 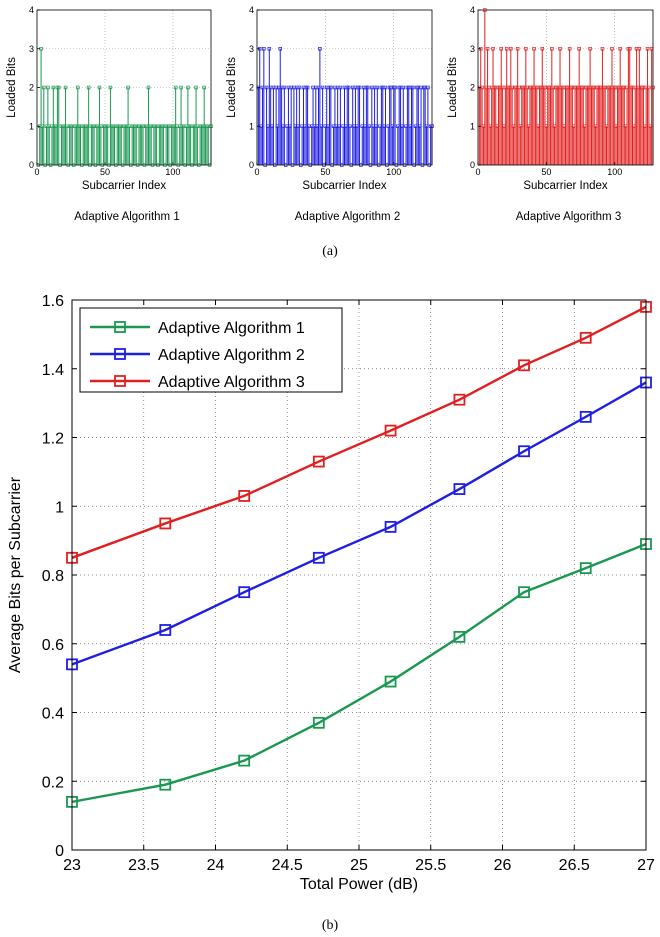 What do you see at coordinates (53, 645) in the screenshot?
I see `y-tick-label: 0.6` at bounding box center [53, 645].